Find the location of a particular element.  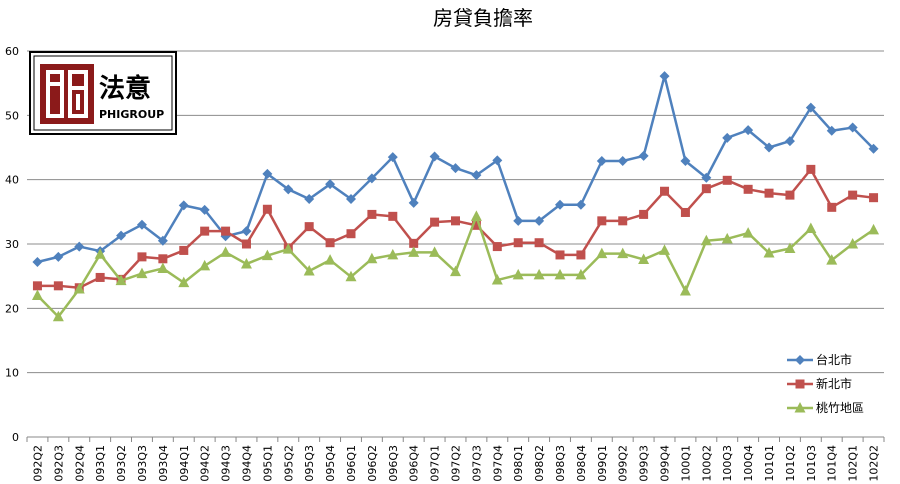

y-tick-label: 40 is located at coordinates (12, 180).